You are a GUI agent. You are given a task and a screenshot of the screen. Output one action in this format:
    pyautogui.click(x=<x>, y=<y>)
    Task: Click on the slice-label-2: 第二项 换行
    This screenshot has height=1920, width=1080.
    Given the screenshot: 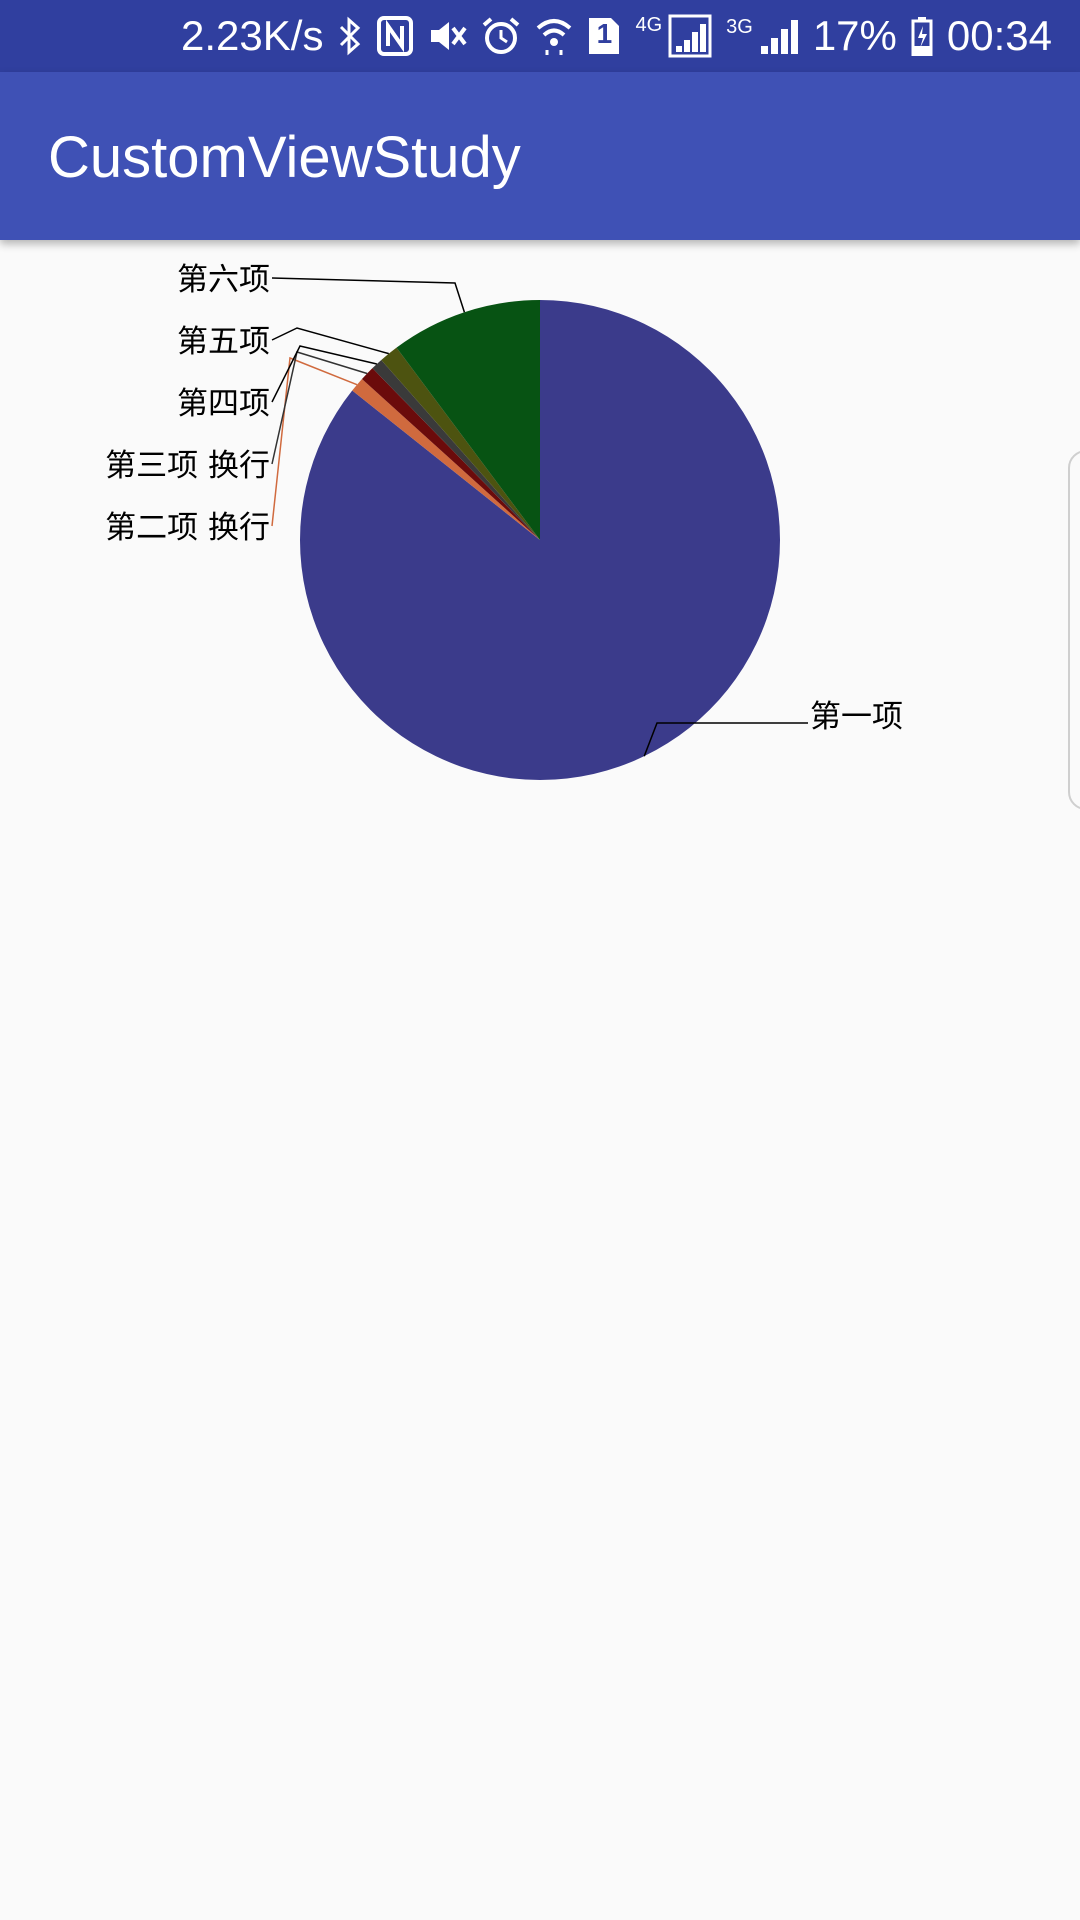 What is the action you would take?
    pyautogui.click(x=187, y=528)
    